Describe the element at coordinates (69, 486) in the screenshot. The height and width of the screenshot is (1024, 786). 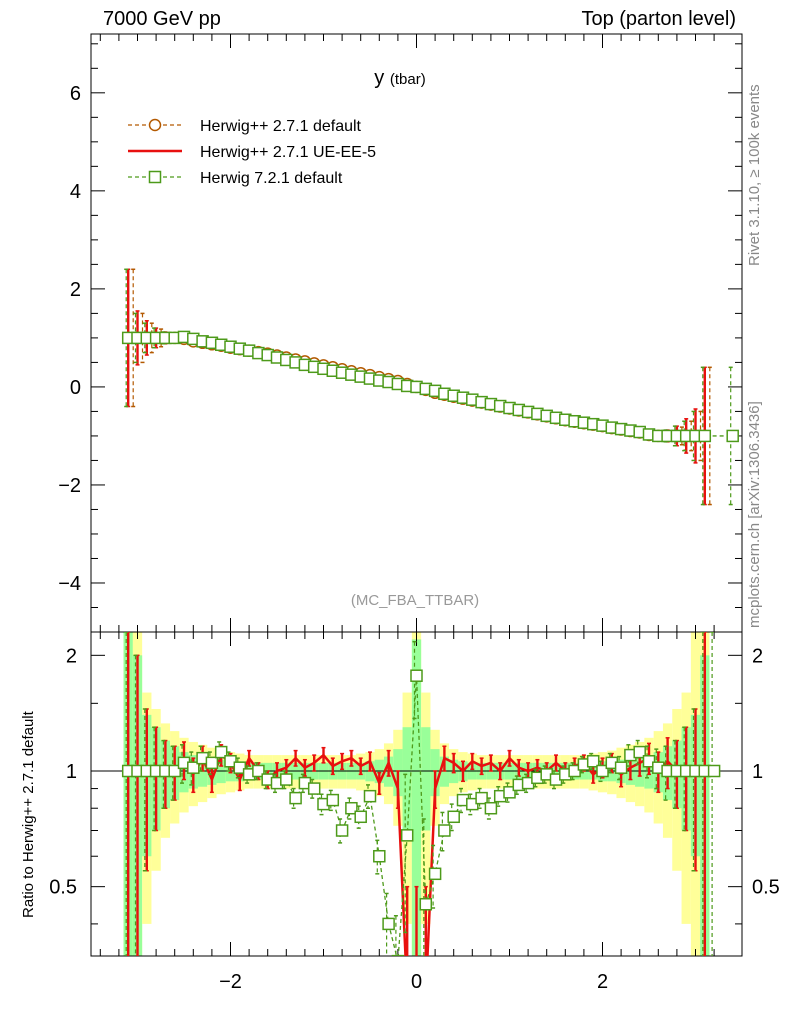
I see `main-ytick-label: −2` at that location.